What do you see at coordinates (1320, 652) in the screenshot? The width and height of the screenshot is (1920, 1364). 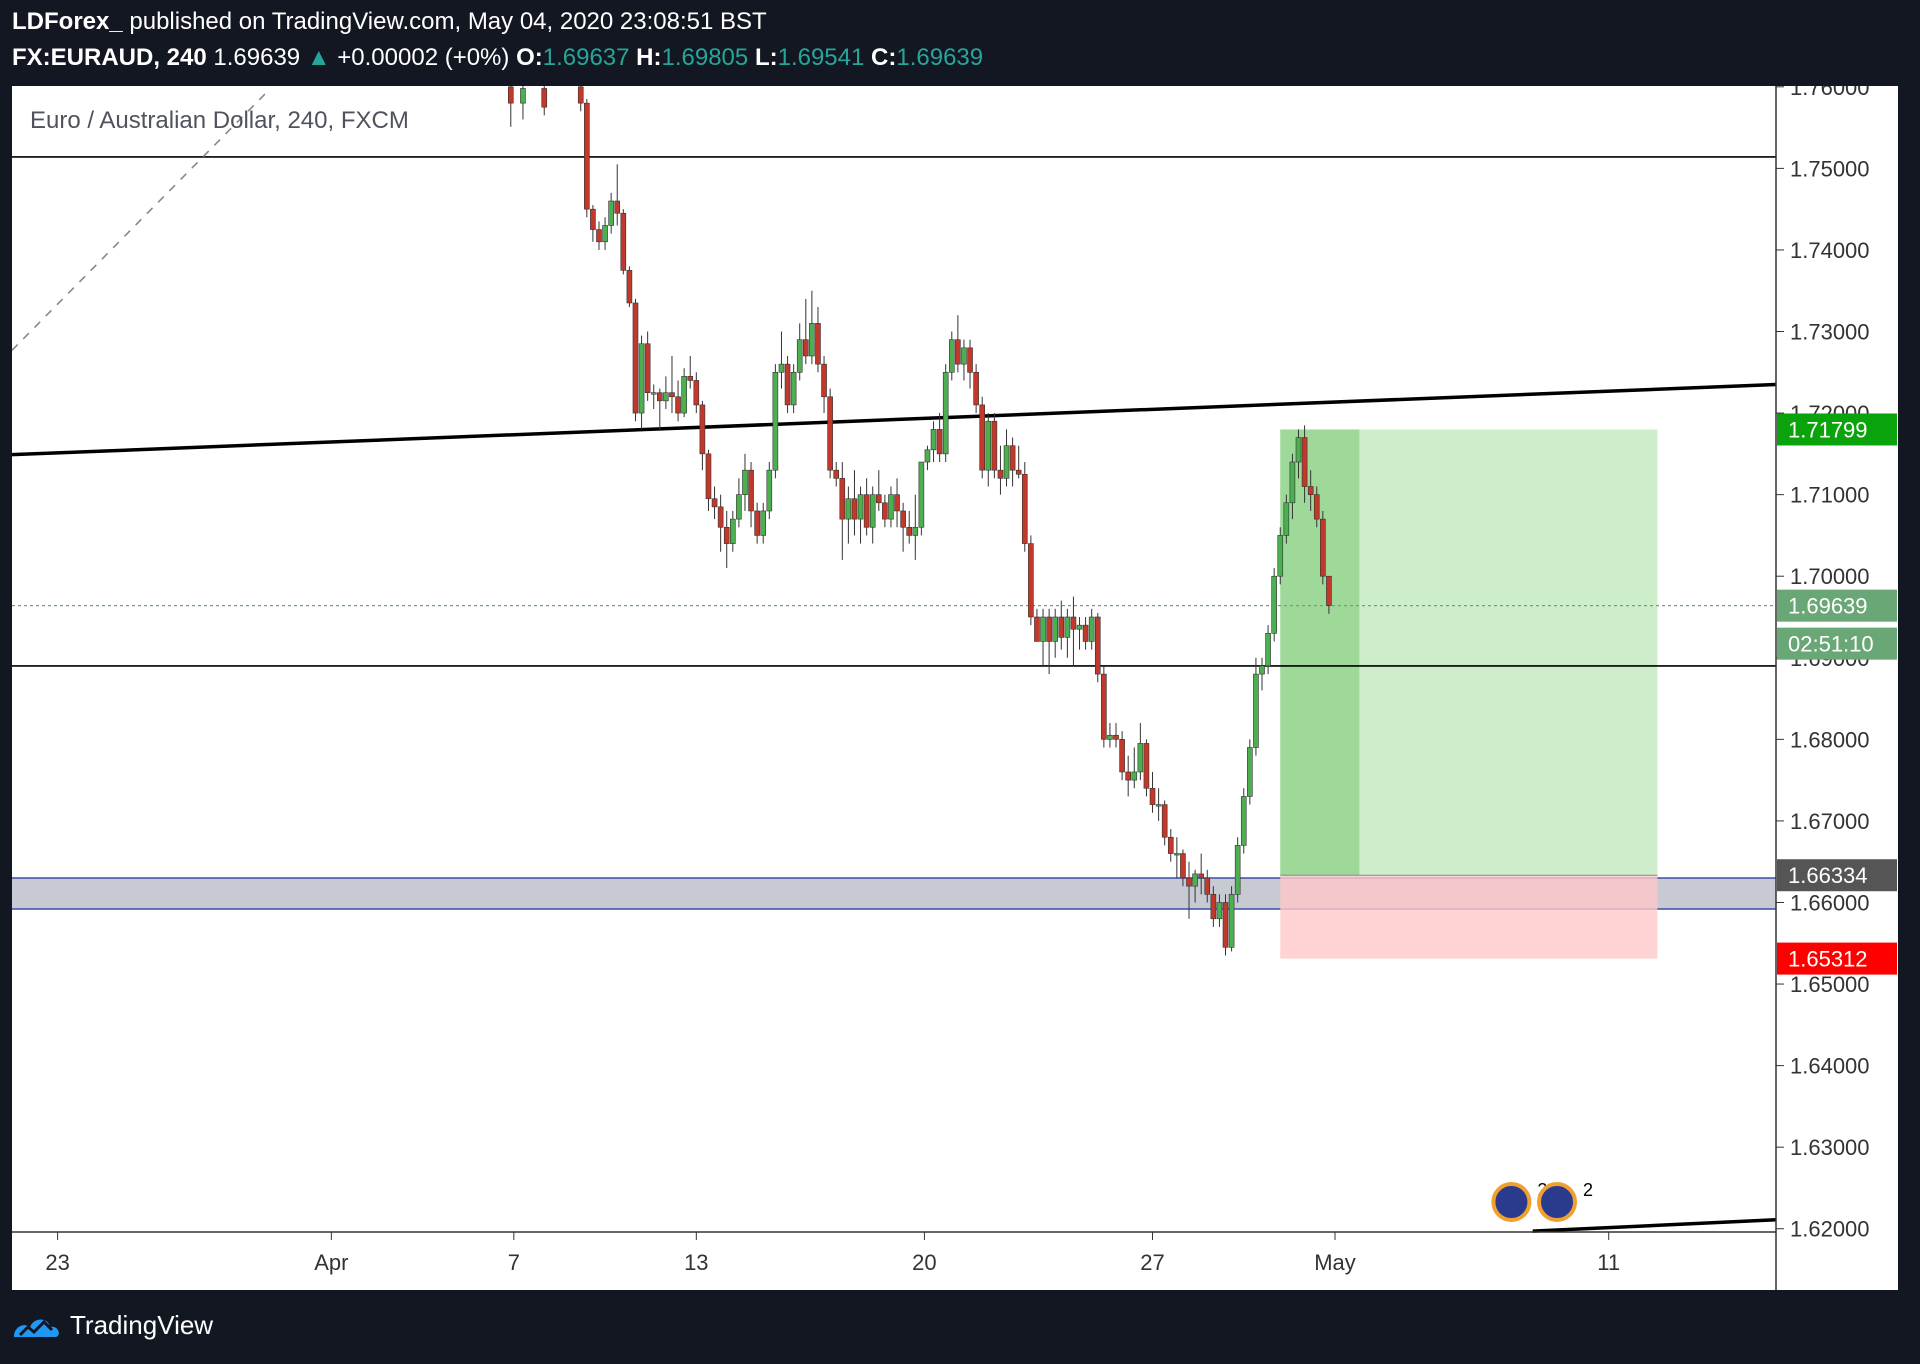 I see `profit-zone-filled` at bounding box center [1320, 652].